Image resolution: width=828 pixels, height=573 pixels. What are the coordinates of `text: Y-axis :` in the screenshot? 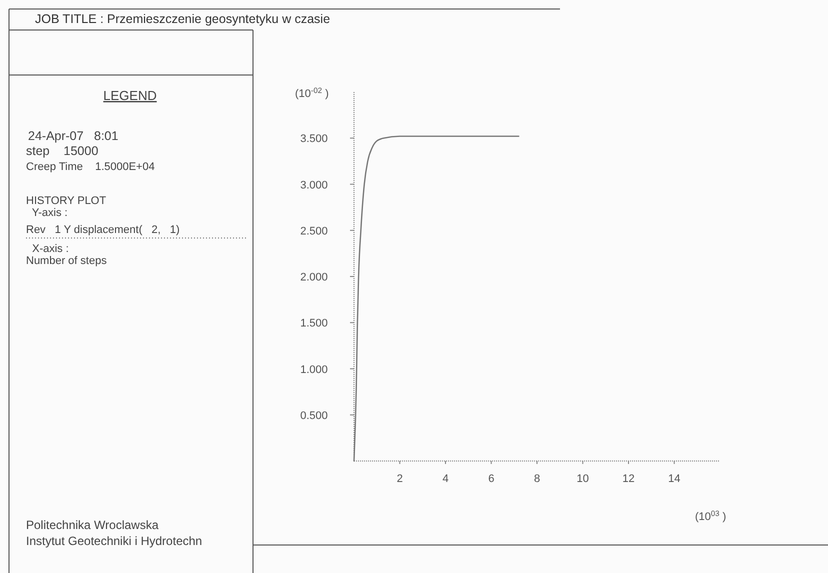 It's located at (47, 213).